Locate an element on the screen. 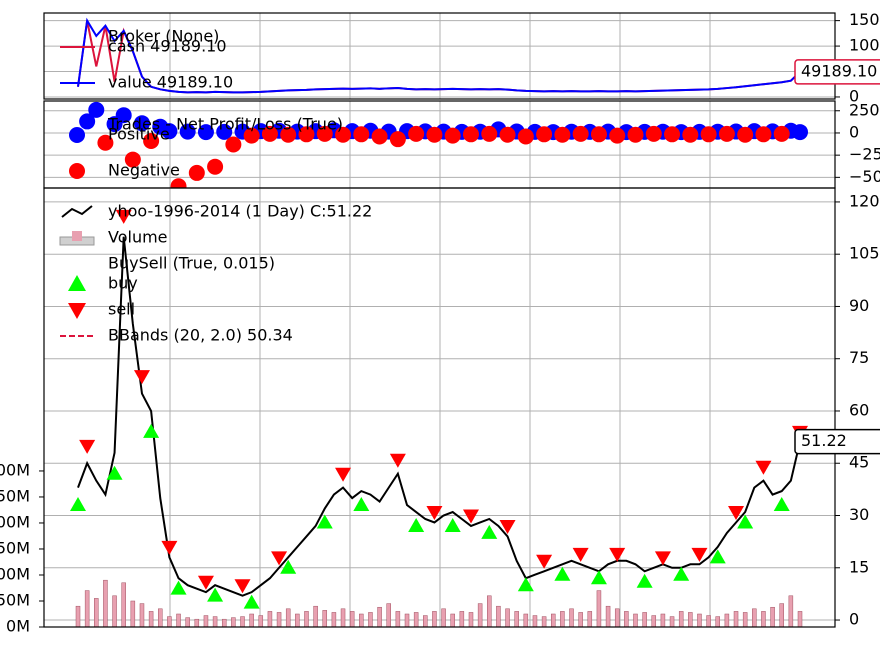 This screenshot has height=660, width=880. y2-tick-label: 50M is located at coordinates (15, 599).